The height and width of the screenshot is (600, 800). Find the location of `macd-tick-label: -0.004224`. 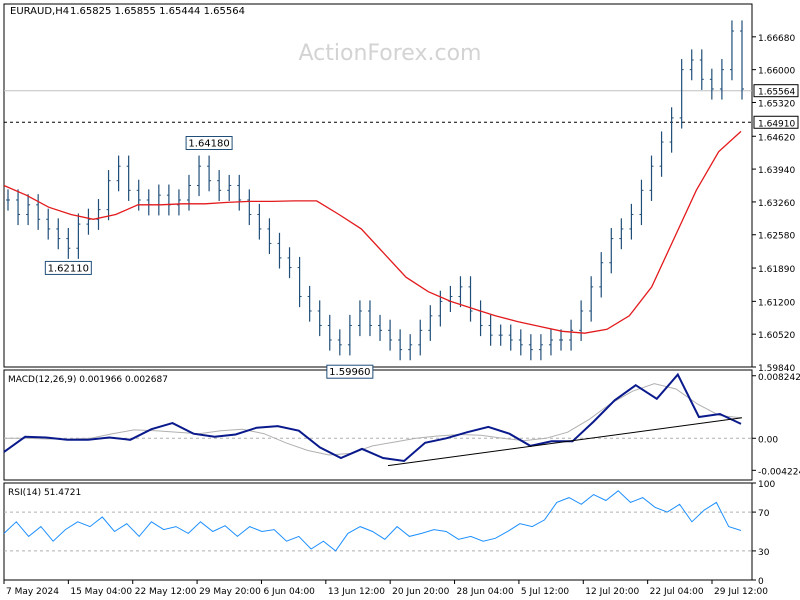

macd-tick-label: -0.004224 is located at coordinates (779, 472).